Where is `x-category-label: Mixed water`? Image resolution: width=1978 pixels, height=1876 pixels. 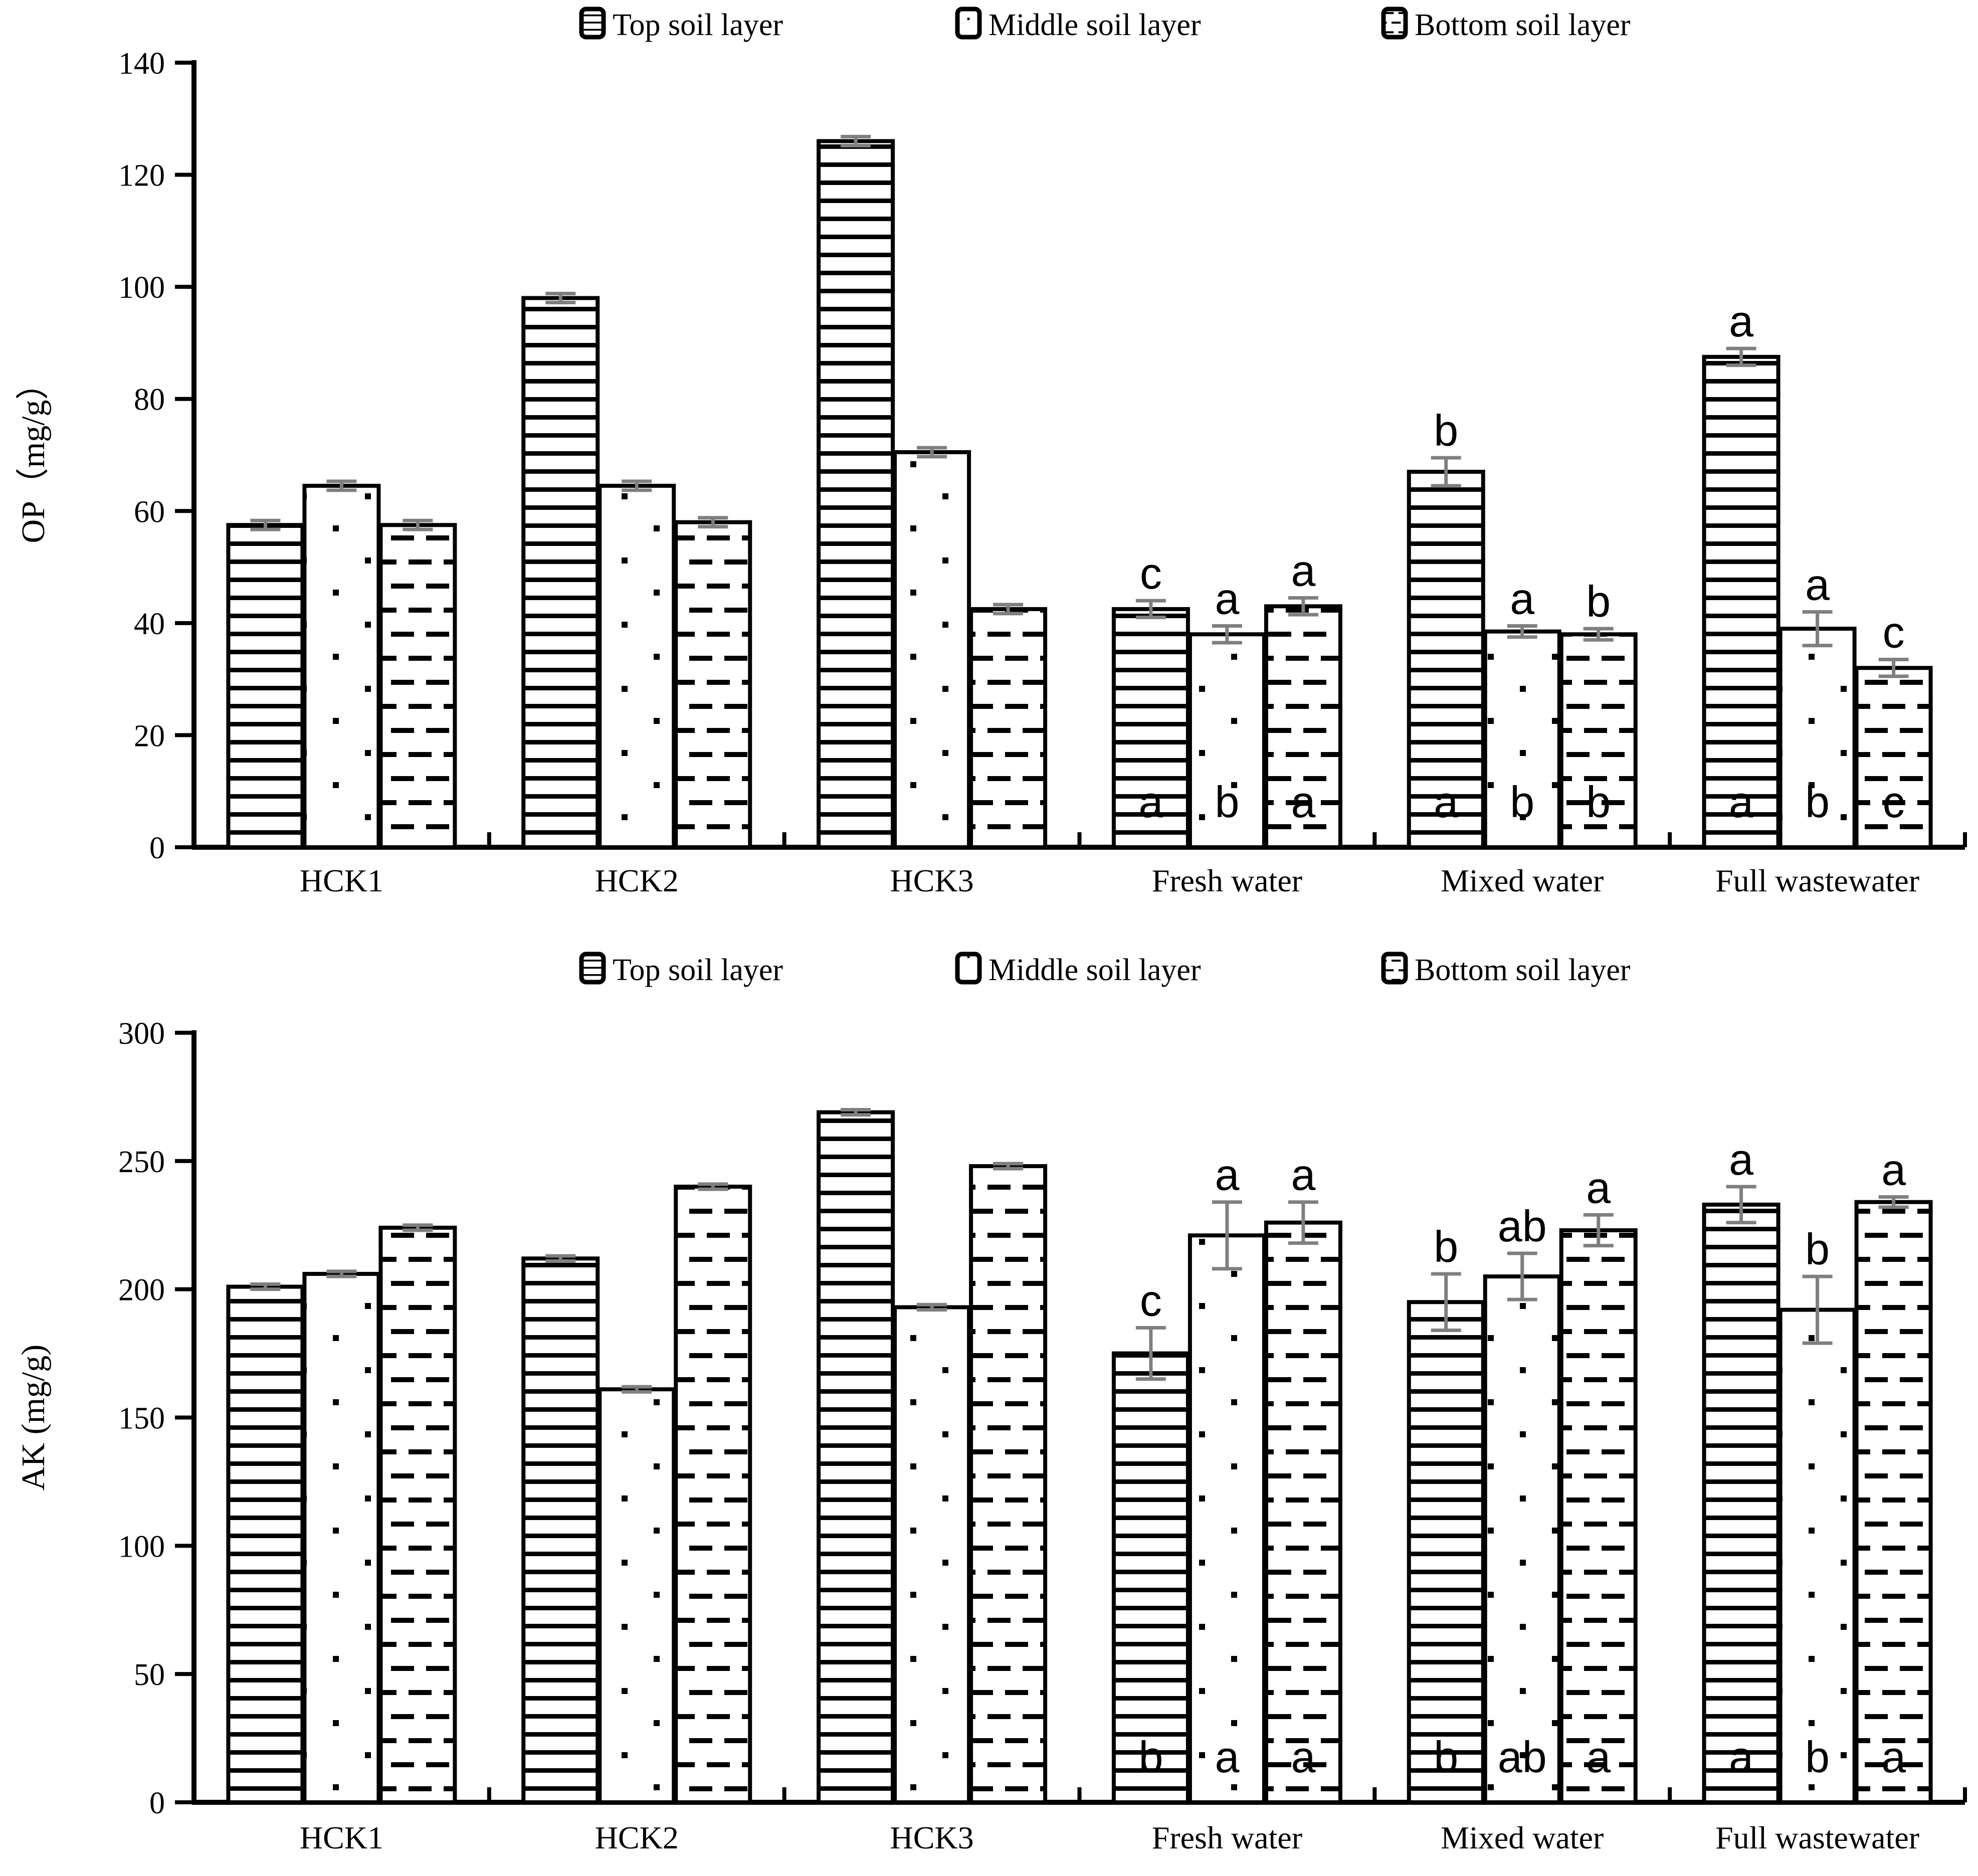 x-category-label: Mixed water is located at coordinates (1522, 880).